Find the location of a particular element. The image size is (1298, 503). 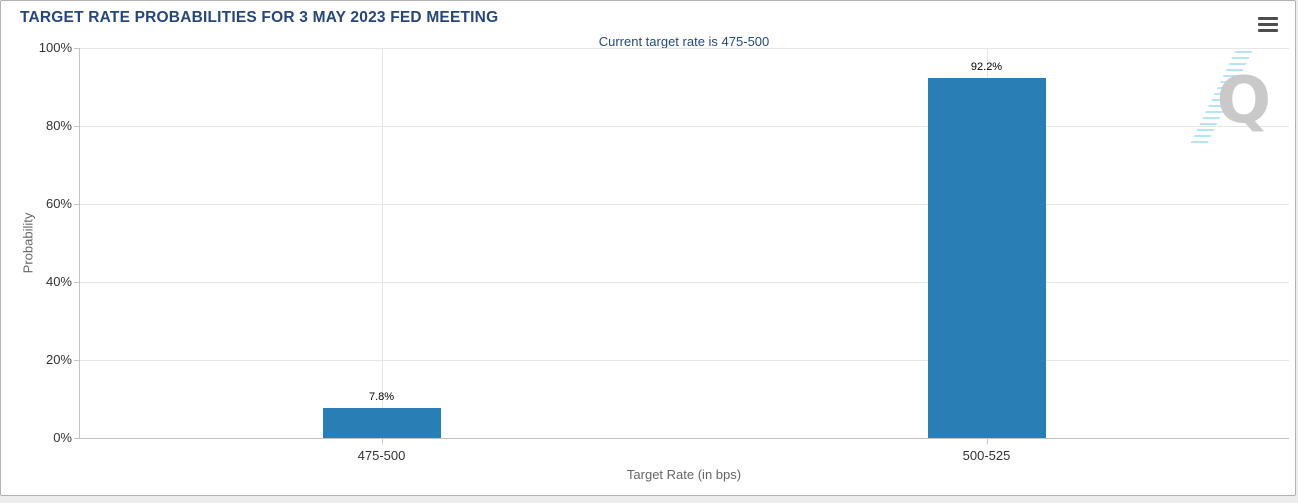

x-gridline is located at coordinates (382, 243).